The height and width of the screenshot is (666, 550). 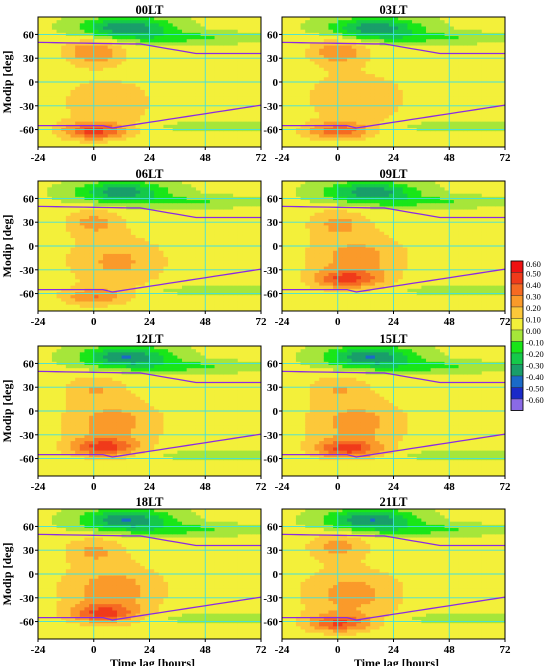 I want to click on y-tick-label: -30, so click(x=26, y=107).